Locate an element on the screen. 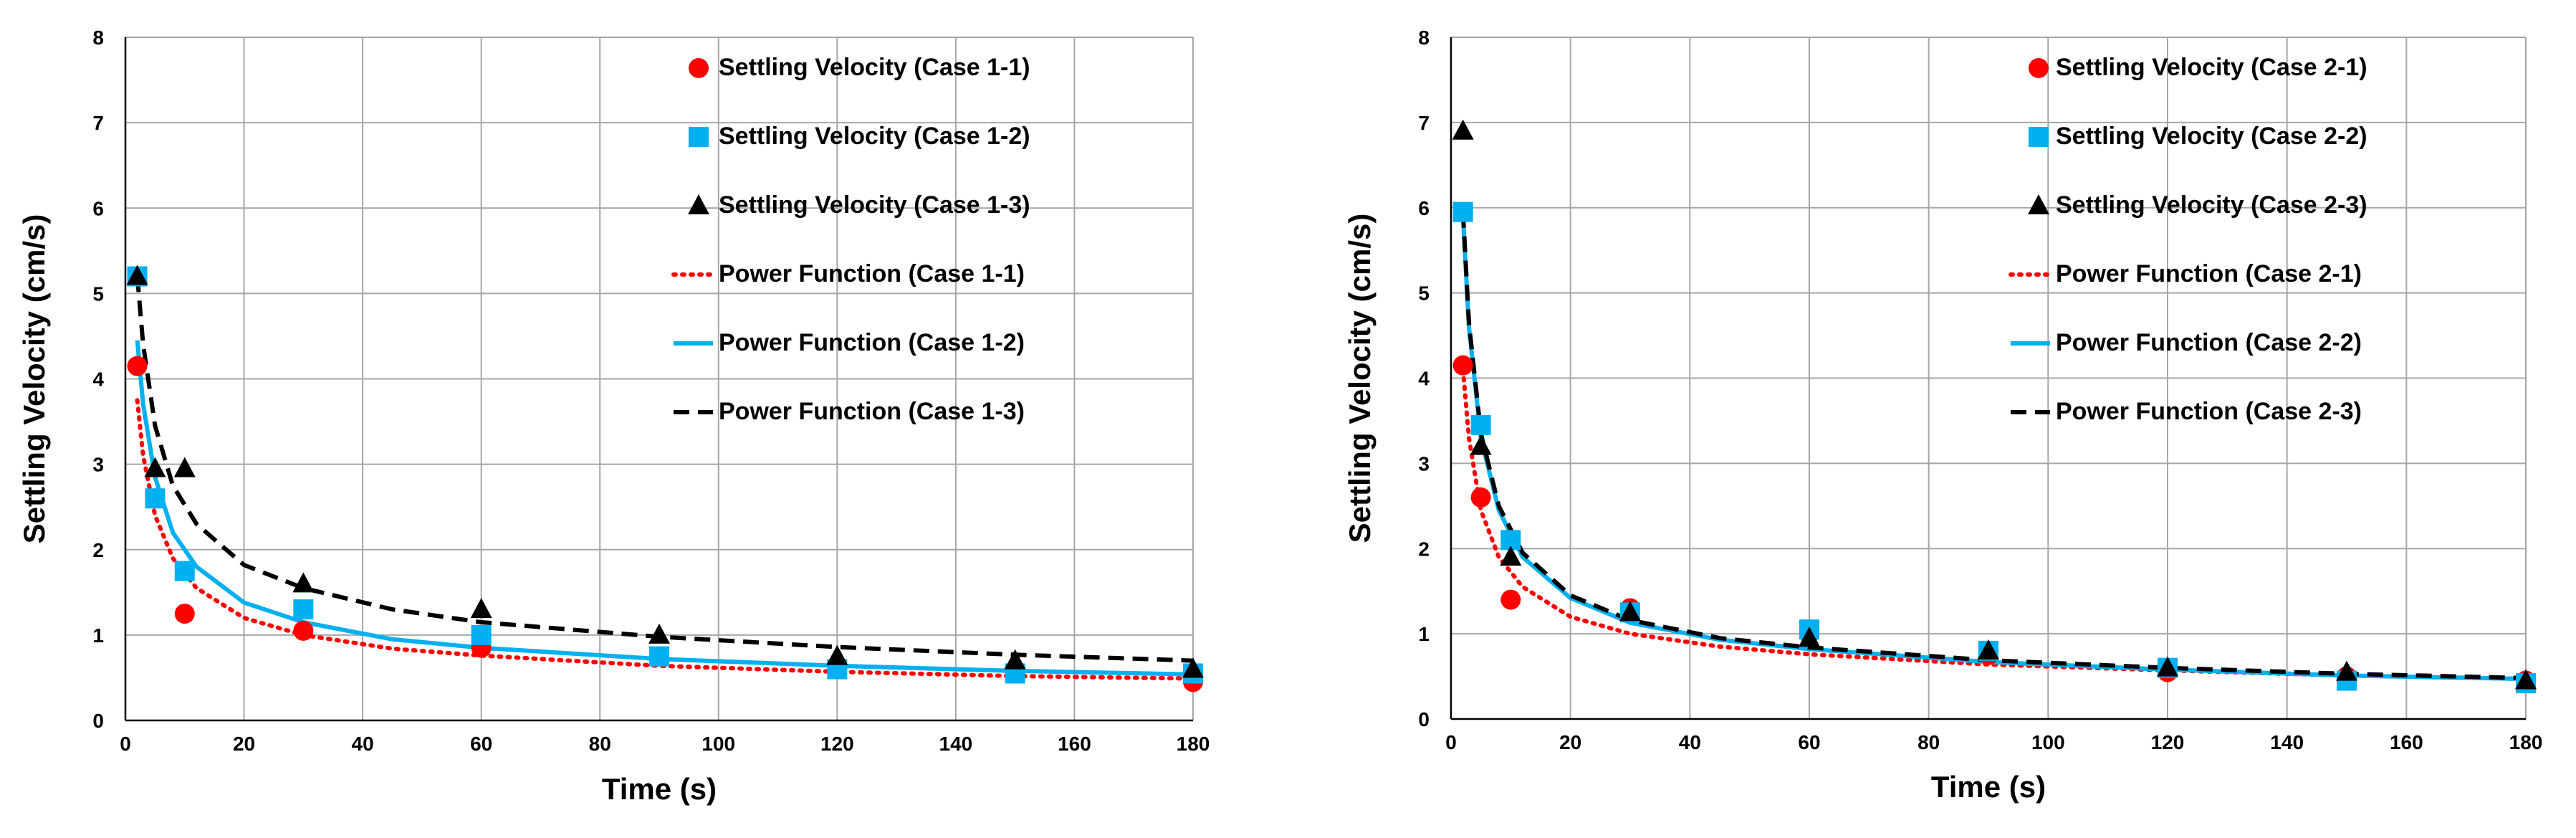  legend-item: Power Function (Case 1-1) is located at coordinates (848, 273).